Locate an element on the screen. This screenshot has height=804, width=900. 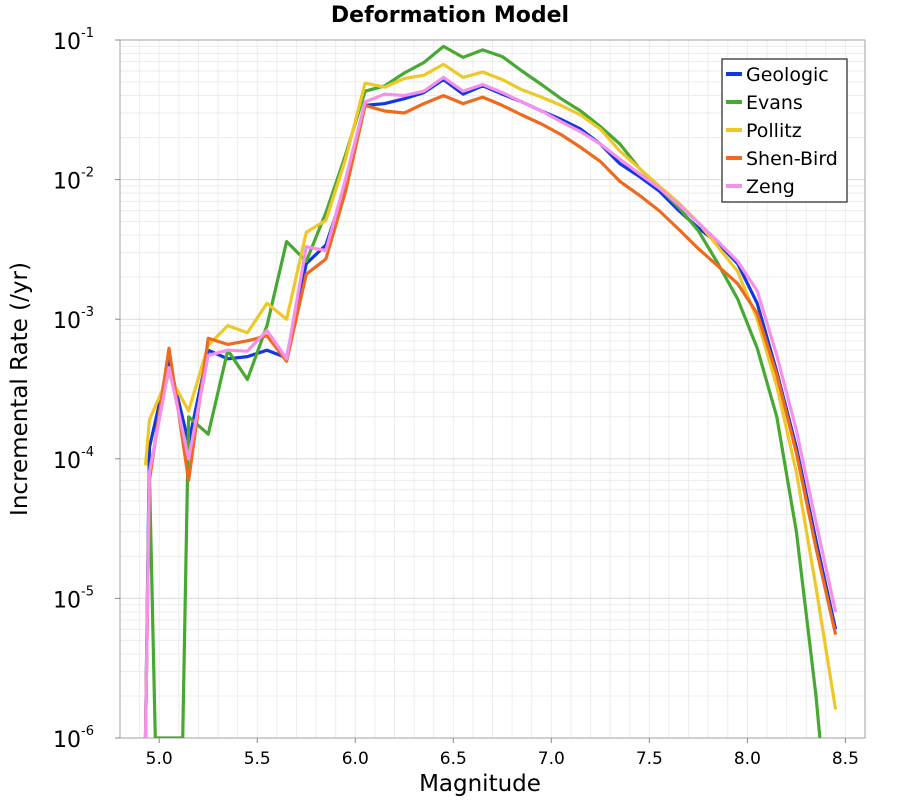
x-tick-label: 5.5 is located at coordinates (257, 759).